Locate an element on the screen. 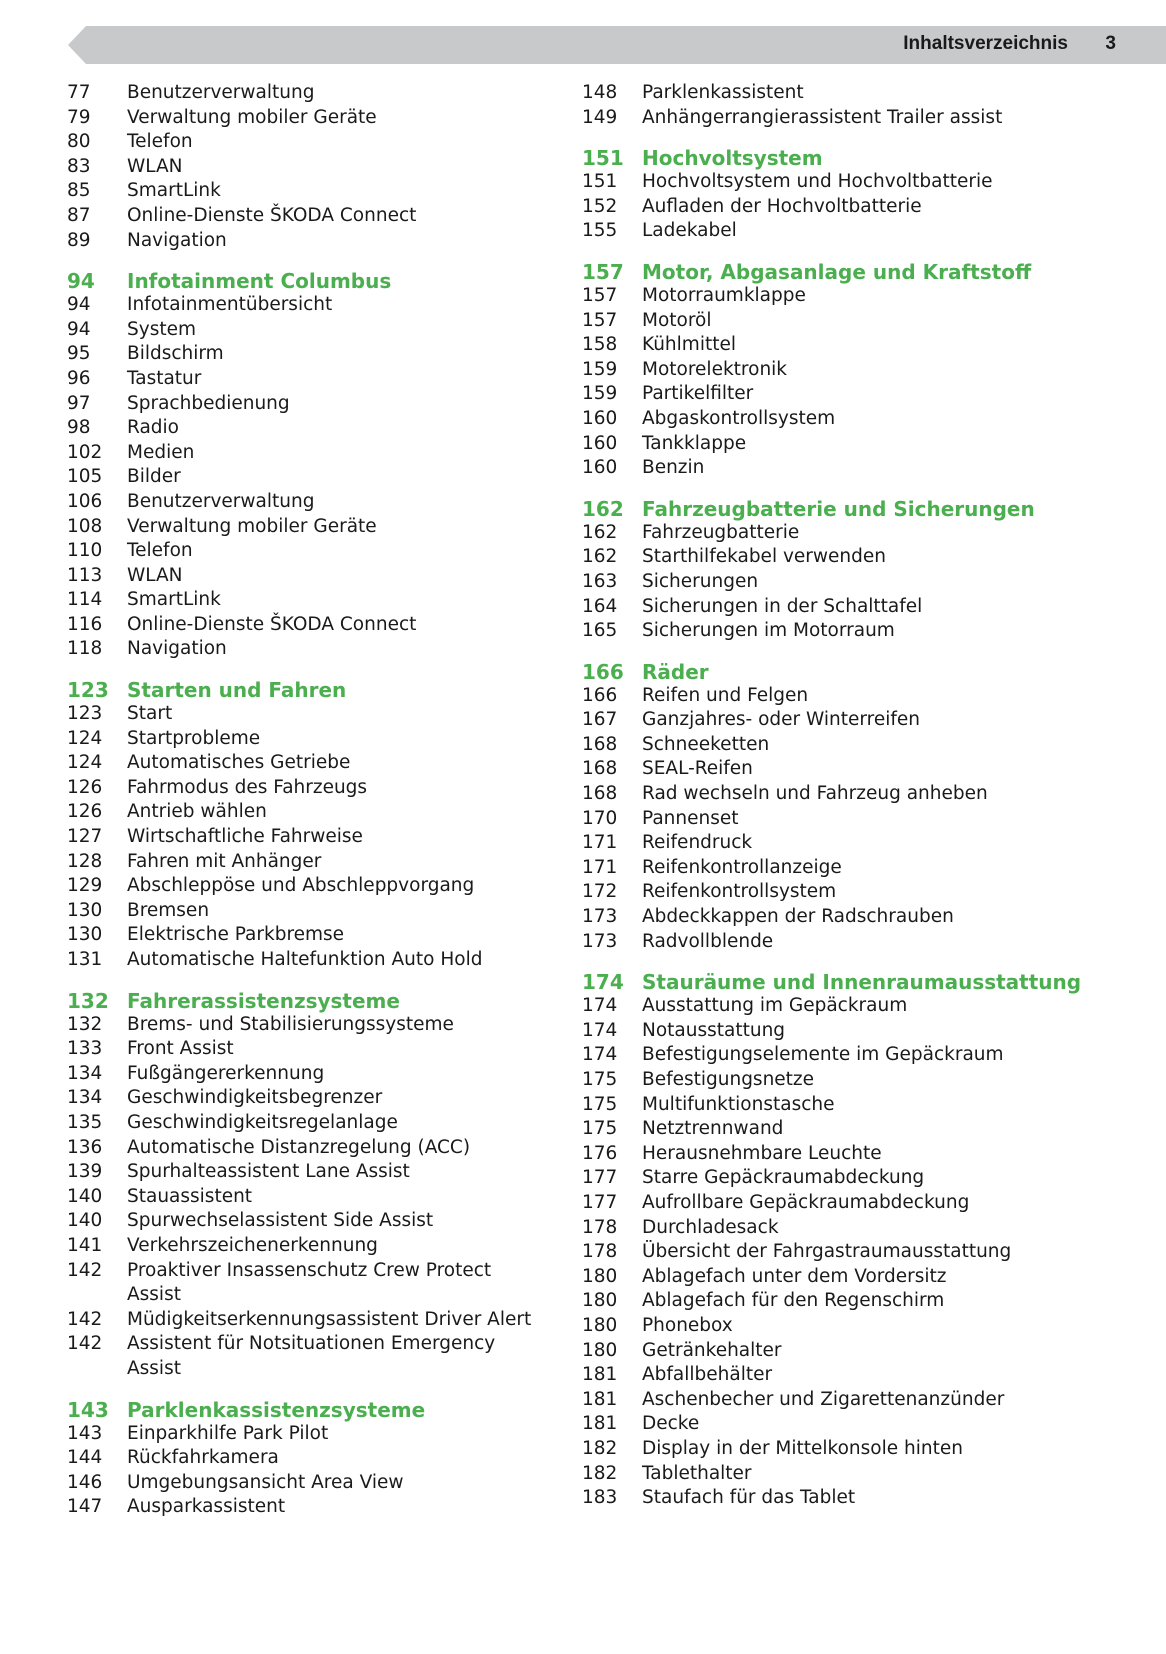 The width and height of the screenshot is (1166, 1654). toc-entry: 110 Telefon is located at coordinates (307, 551).